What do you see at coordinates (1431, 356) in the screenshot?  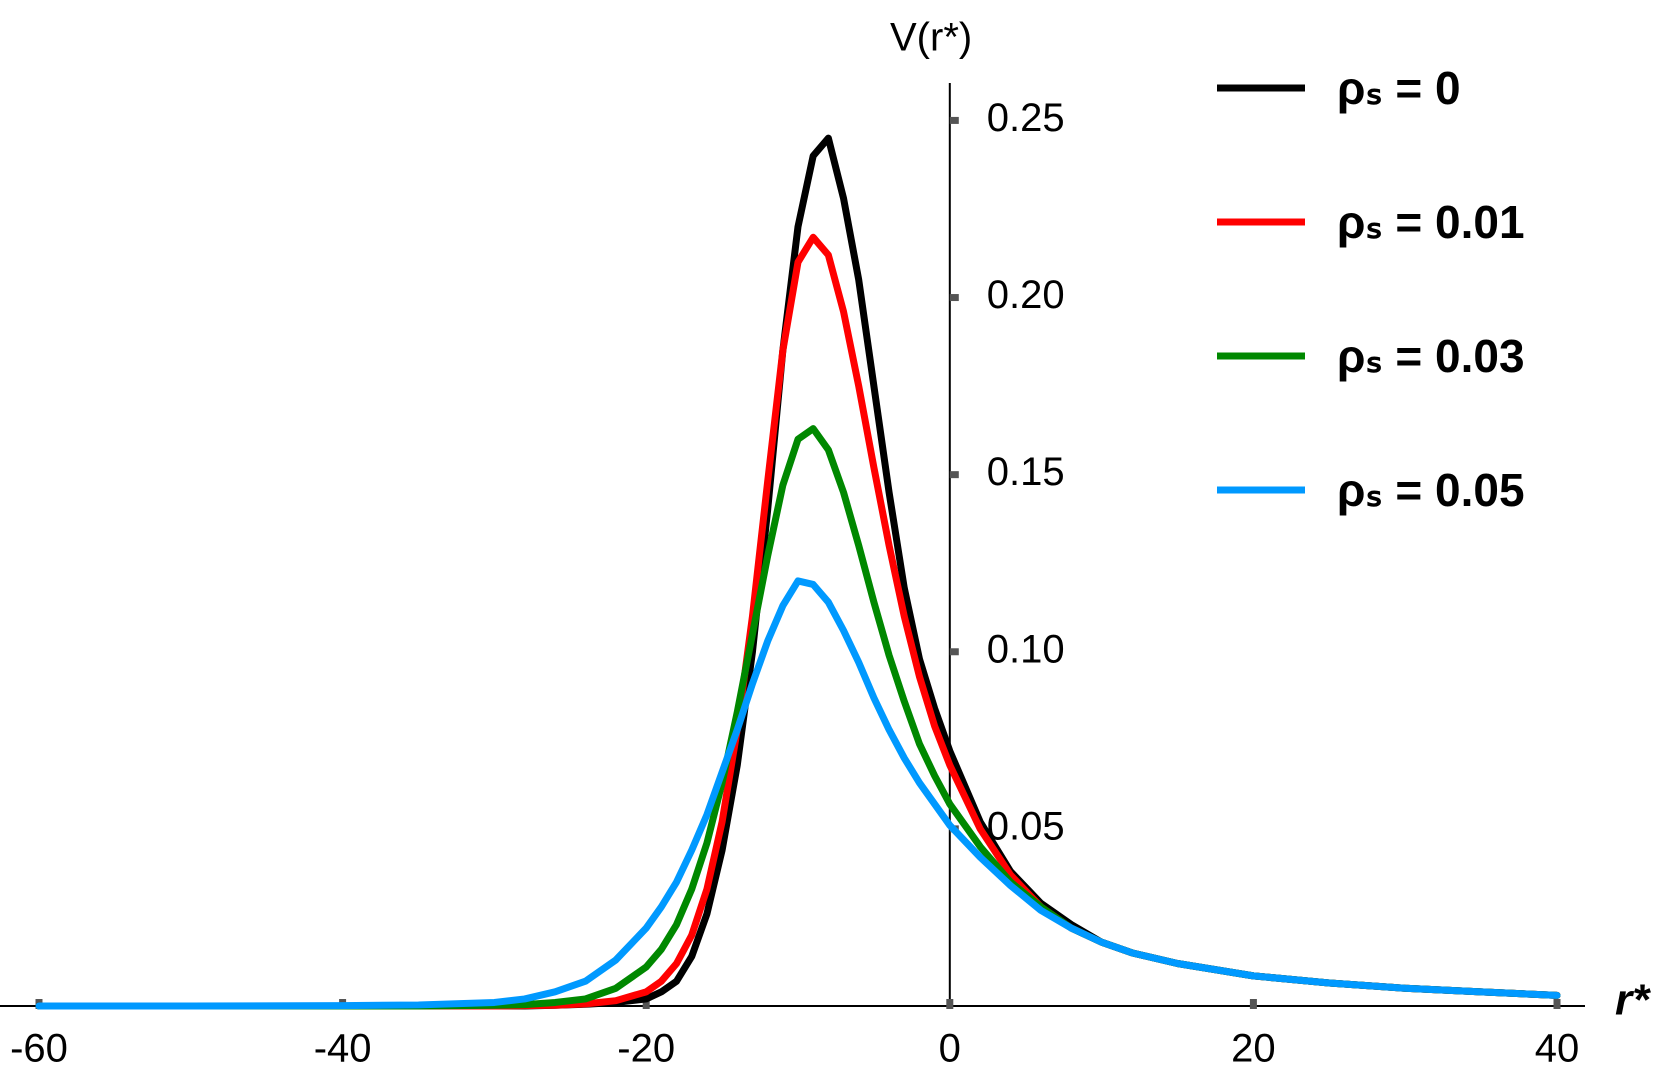 I see `legend-label: ρₛ = 0.03` at bounding box center [1431, 356].